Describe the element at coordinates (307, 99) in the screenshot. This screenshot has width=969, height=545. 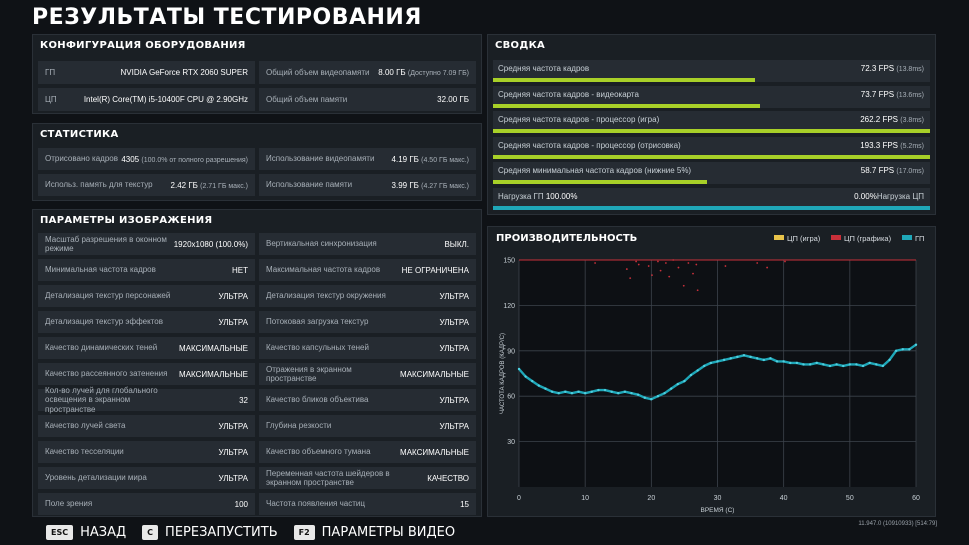
I see `setting-label: Общий объем памяти` at that location.